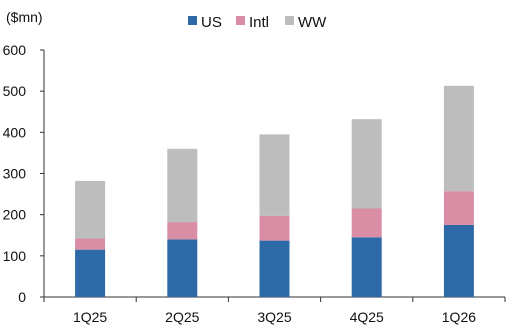 The width and height of the screenshot is (508, 327). Describe the element at coordinates (366, 223) in the screenshot. I see `bar-intl-4q25` at that location.